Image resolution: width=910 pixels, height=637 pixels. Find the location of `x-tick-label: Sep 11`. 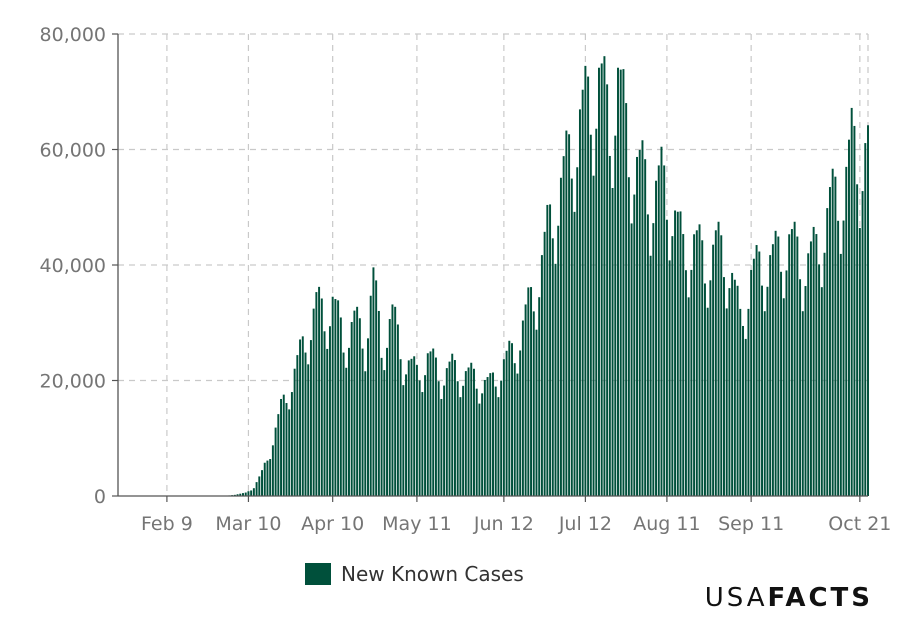

x-tick-label: Sep 11 is located at coordinates (751, 524).